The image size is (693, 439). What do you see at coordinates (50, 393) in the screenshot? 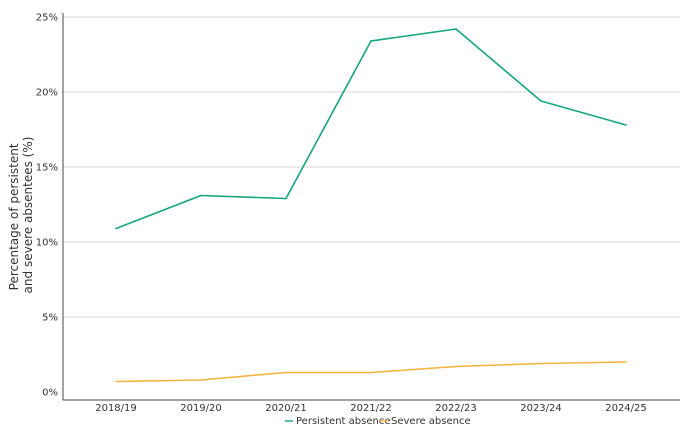
I see `y-tick-label: 0%` at bounding box center [50, 393].